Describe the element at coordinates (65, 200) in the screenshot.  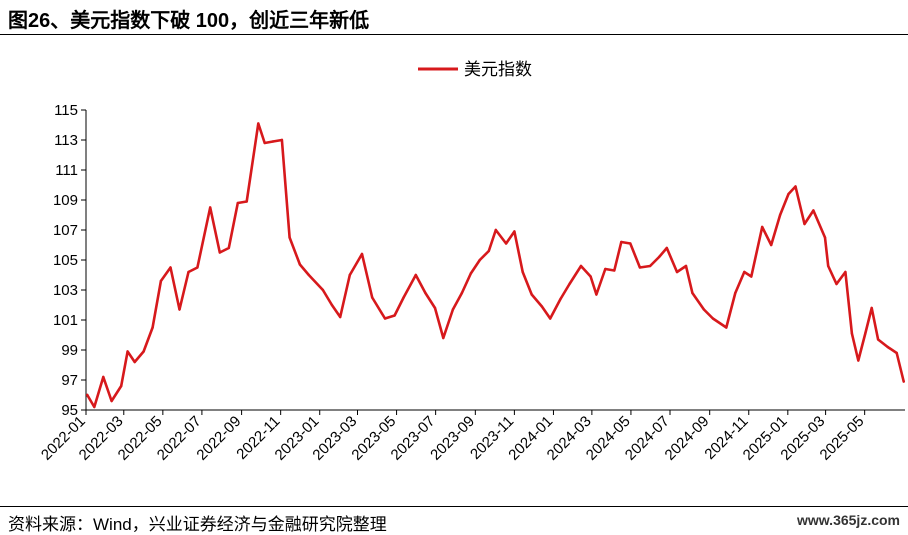
I see `y-tick-label: 109` at that location.